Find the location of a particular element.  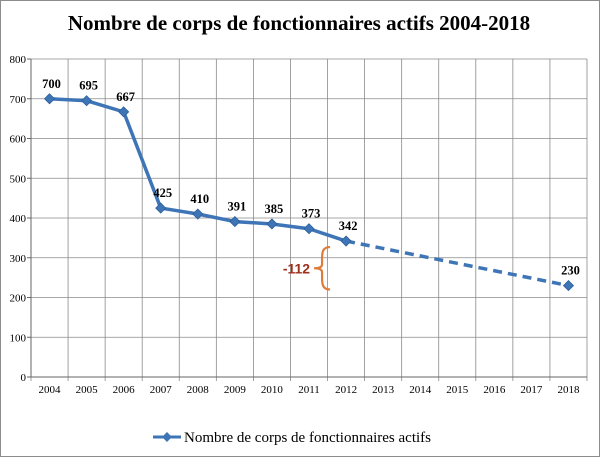

y-tick-label-500: 500 is located at coordinates (18, 179).